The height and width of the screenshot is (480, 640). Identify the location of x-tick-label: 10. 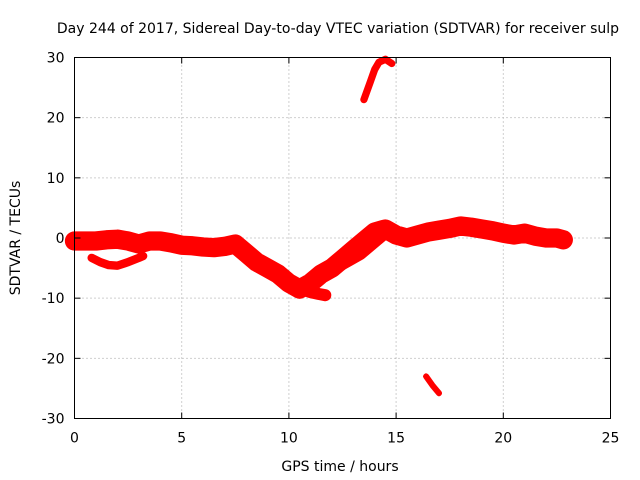
(289, 439).